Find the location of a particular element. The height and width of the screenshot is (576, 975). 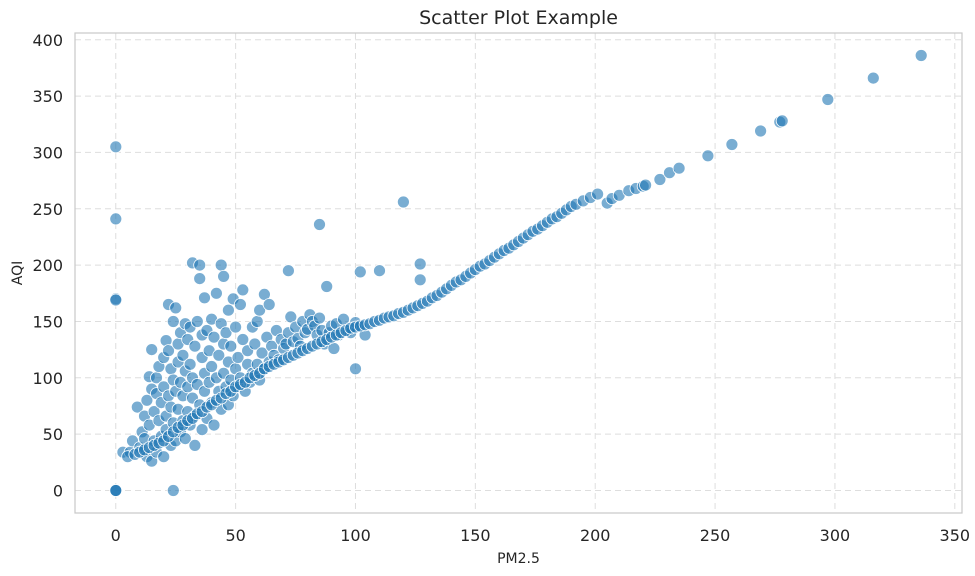

y-tick-label: 150 is located at coordinates (47, 321).